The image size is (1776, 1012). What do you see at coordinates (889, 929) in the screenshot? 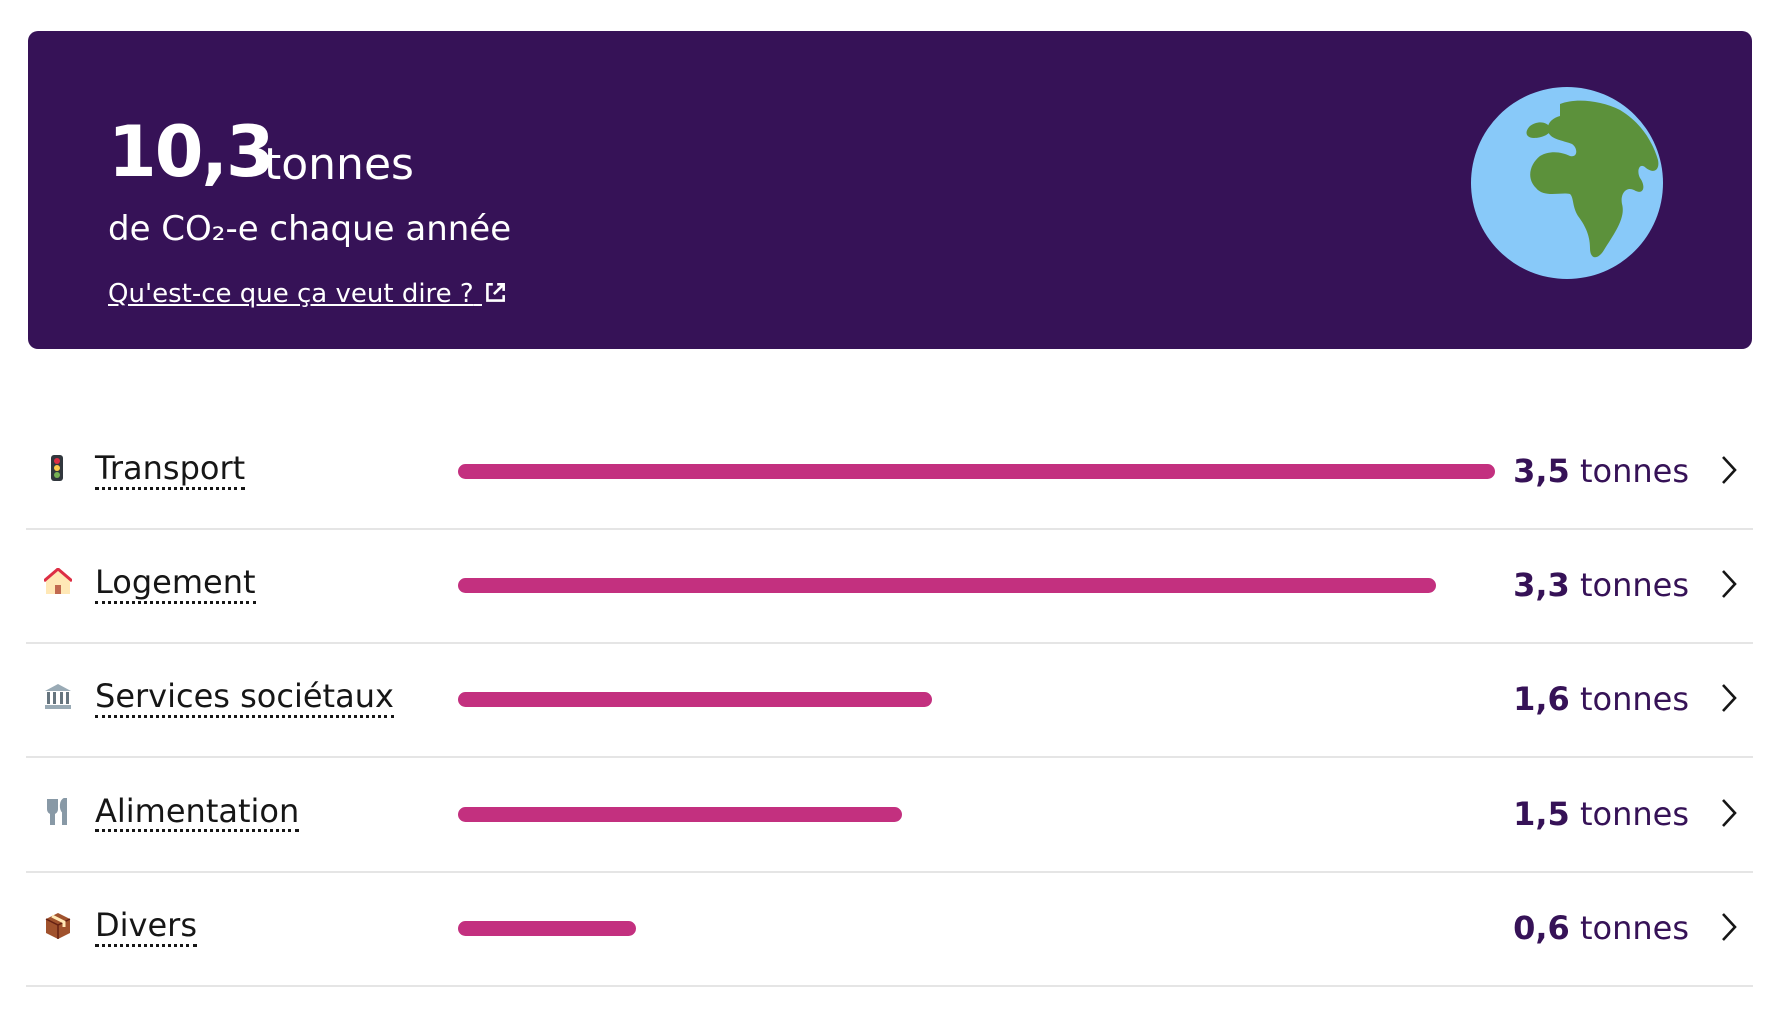
I see `category-row: Divers 0,6 tonnes` at bounding box center [889, 929].